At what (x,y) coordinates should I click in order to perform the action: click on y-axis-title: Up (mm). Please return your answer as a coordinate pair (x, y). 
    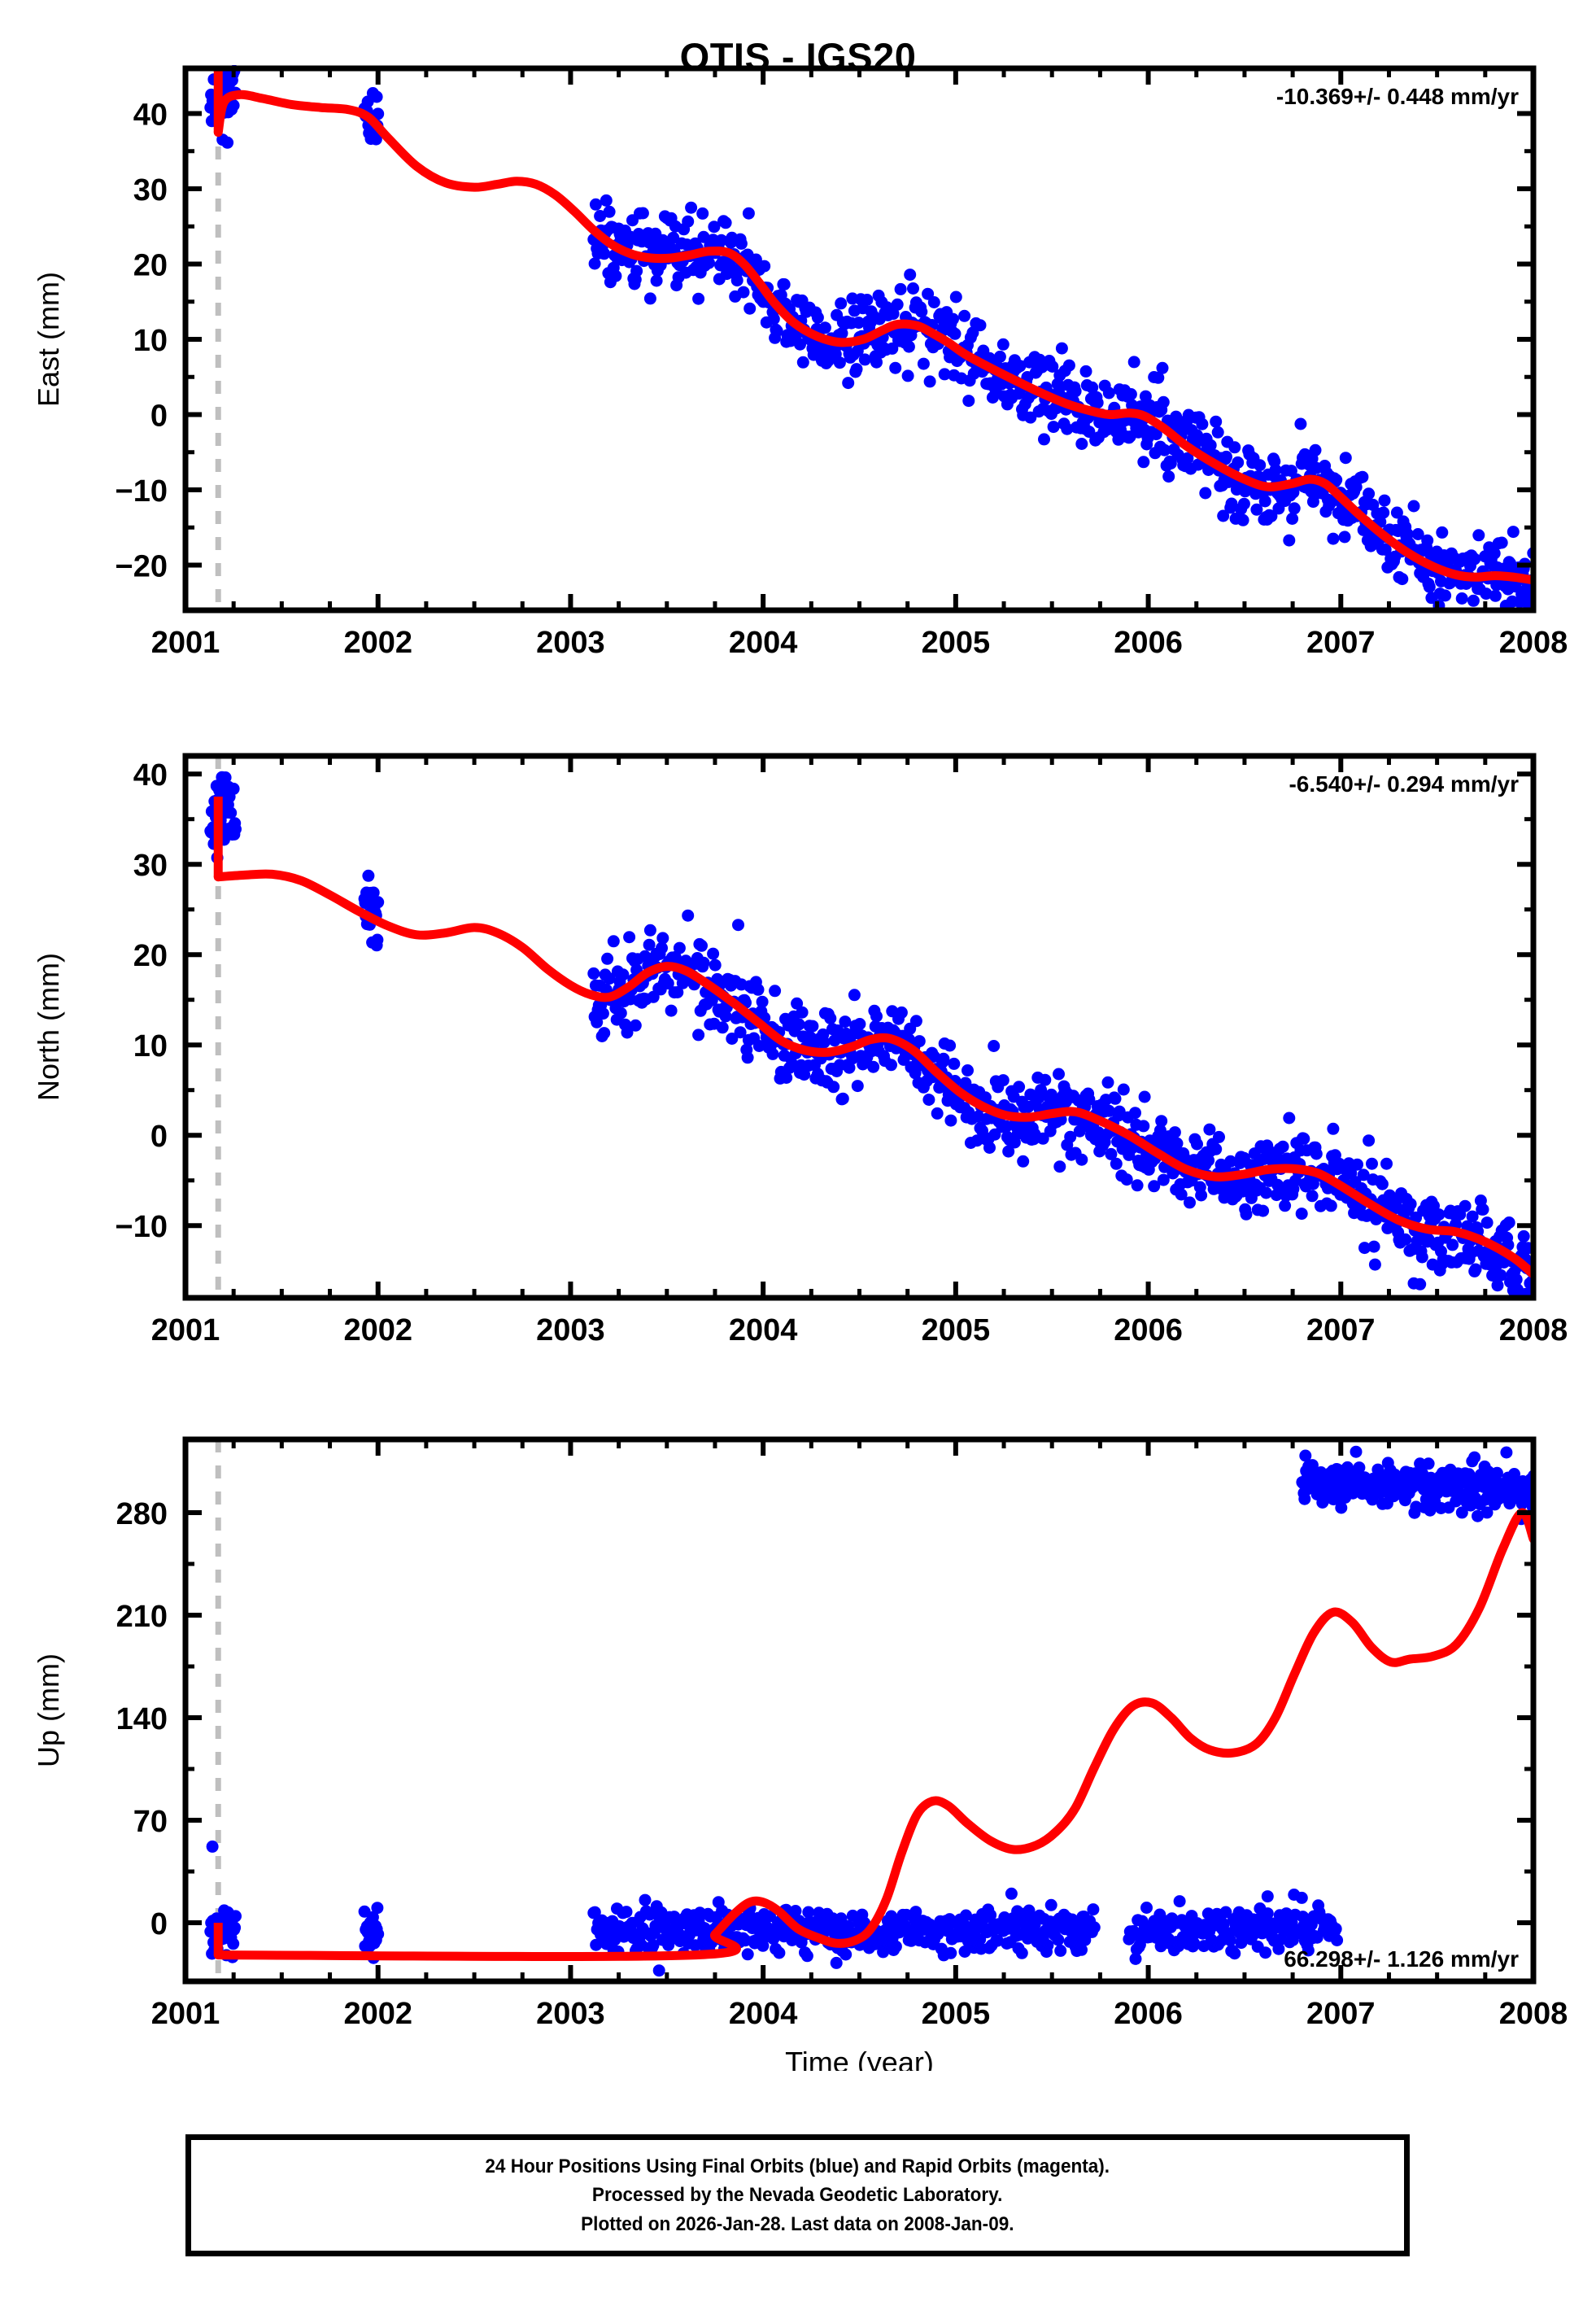
    Looking at the image, I should click on (48, 1710).